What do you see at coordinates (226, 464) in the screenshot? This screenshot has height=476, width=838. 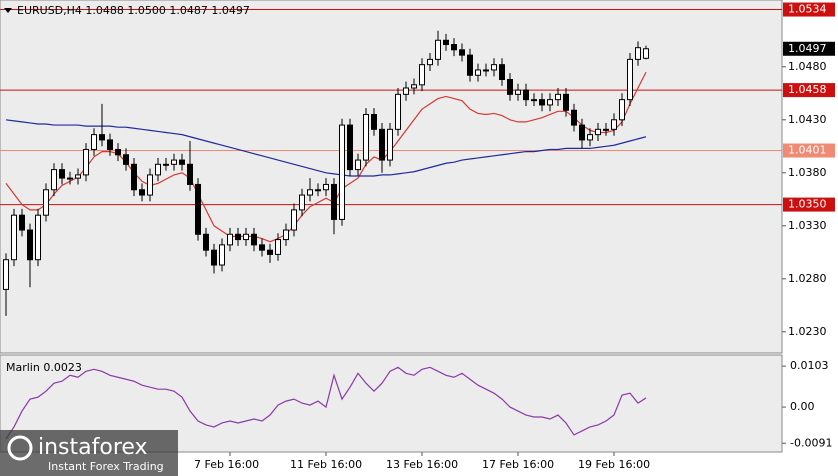 I see `x-tick-label: 7 Feb 16:00` at bounding box center [226, 464].